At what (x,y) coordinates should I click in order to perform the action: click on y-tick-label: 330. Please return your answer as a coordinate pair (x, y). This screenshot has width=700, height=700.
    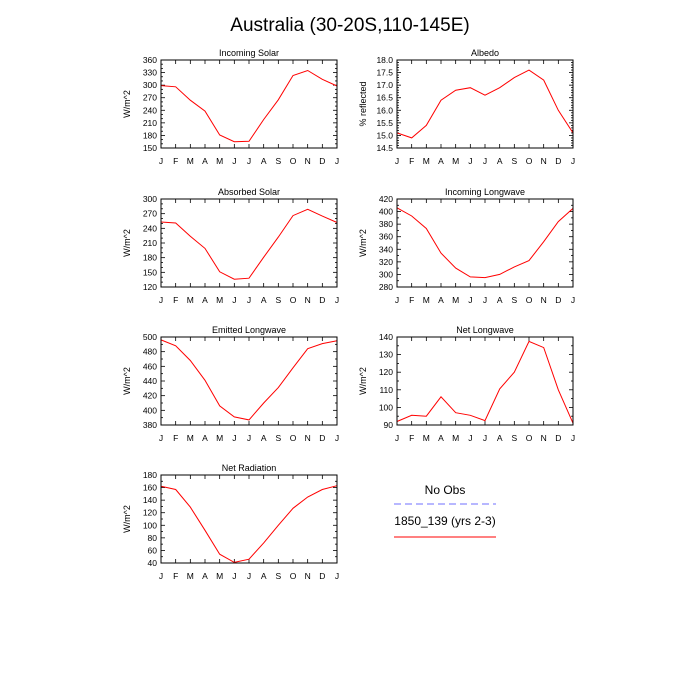
    Looking at the image, I should click on (150, 73).